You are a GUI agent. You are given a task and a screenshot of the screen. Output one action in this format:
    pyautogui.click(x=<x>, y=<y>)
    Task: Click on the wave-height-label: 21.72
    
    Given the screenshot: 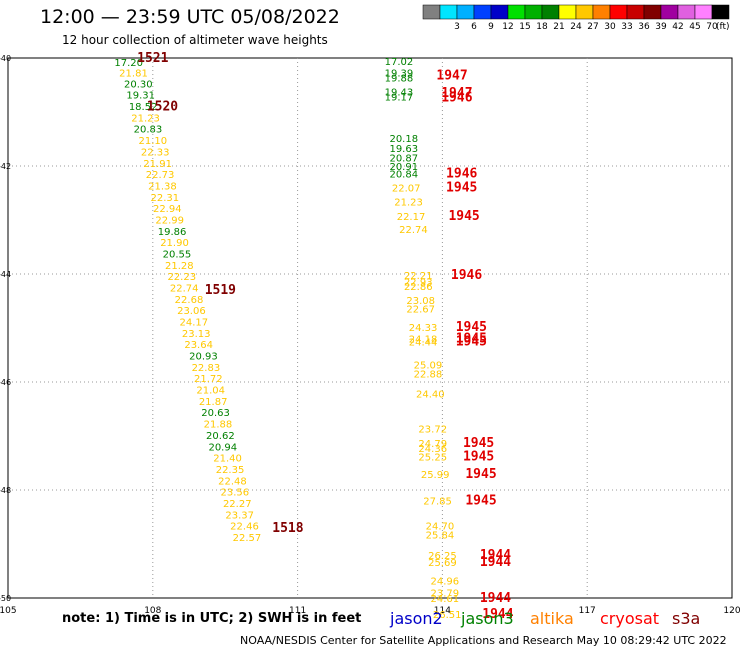 What is the action you would take?
    pyautogui.click(x=208, y=379)
    